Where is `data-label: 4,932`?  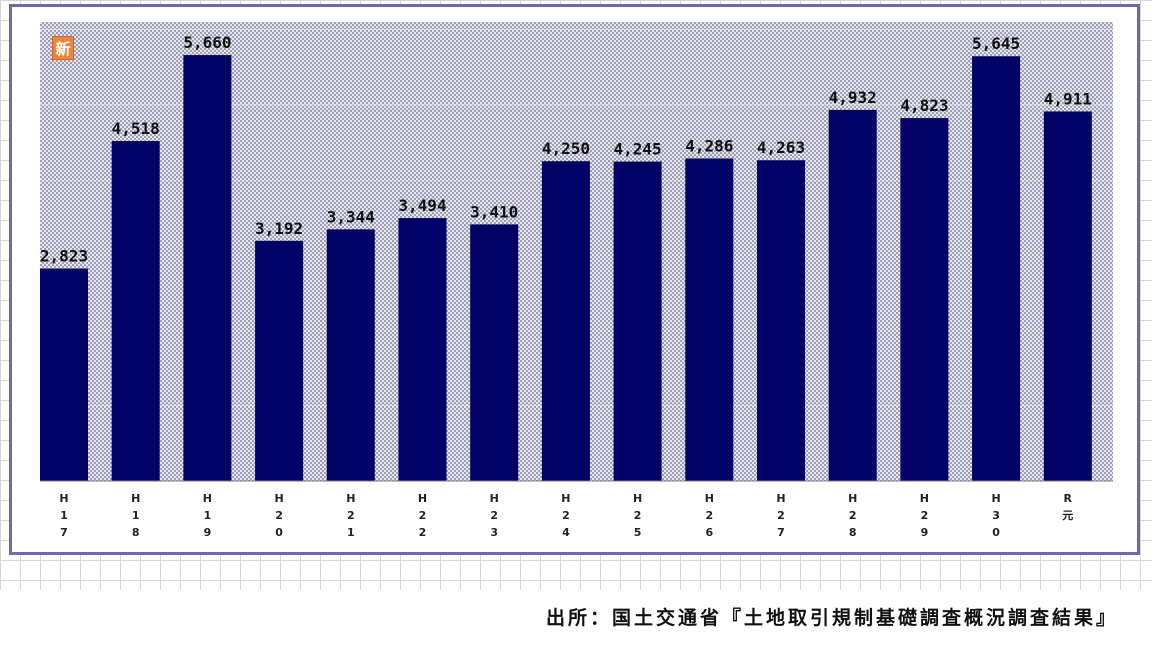
data-label: 4,932 is located at coordinates (853, 97).